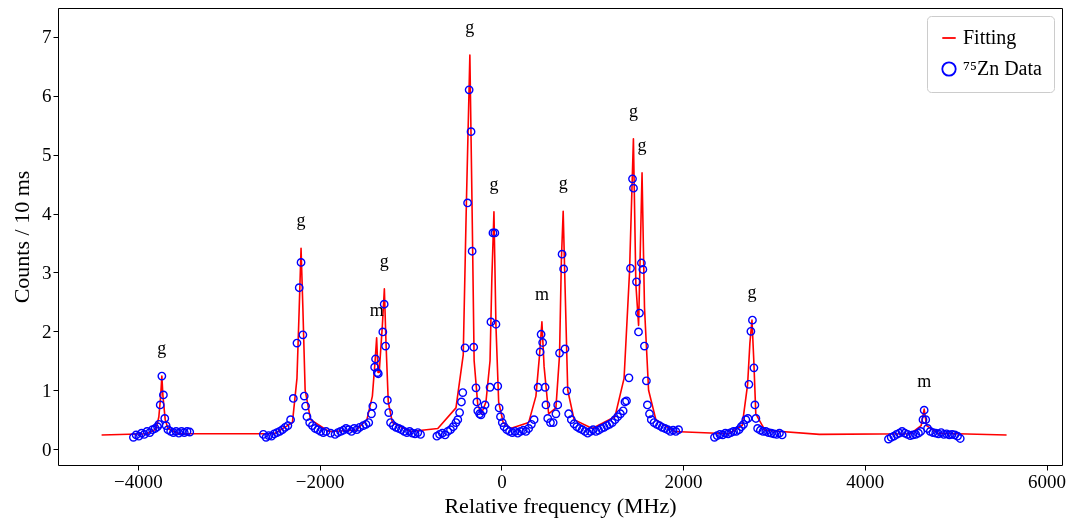 This screenshot has width=1076, height=522. Describe the element at coordinates (320, 481) in the screenshot. I see `x-tick-label: −2000` at that location.